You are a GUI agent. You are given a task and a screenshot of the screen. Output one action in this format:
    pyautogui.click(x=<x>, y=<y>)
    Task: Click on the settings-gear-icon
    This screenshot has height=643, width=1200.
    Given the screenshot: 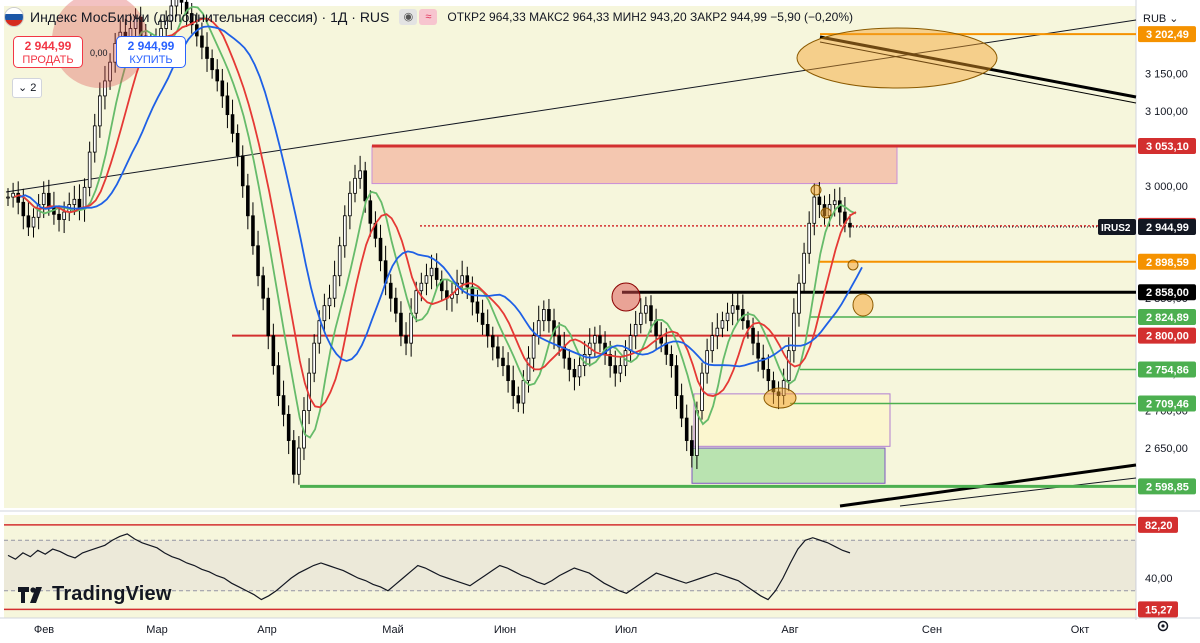 What is the action you would take?
    pyautogui.click(x=1163, y=628)
    